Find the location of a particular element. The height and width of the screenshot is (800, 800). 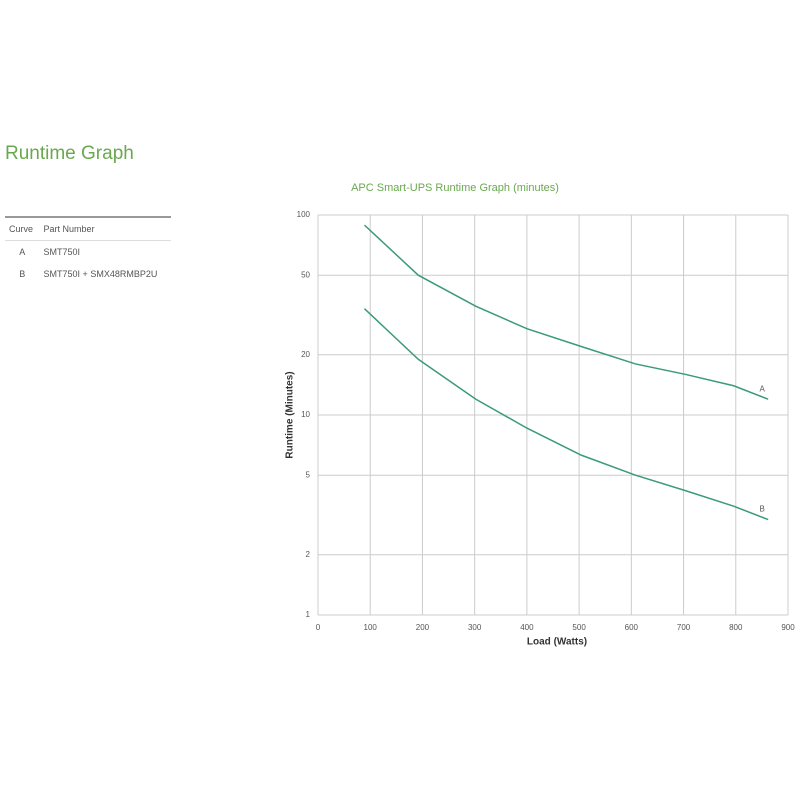

cell: SMT750I is located at coordinates (62, 252).